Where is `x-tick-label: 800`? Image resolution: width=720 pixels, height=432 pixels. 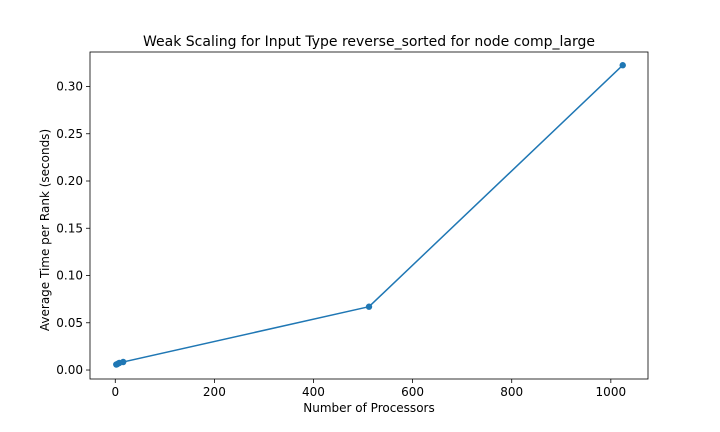 x-tick-label: 800 is located at coordinates (511, 392).